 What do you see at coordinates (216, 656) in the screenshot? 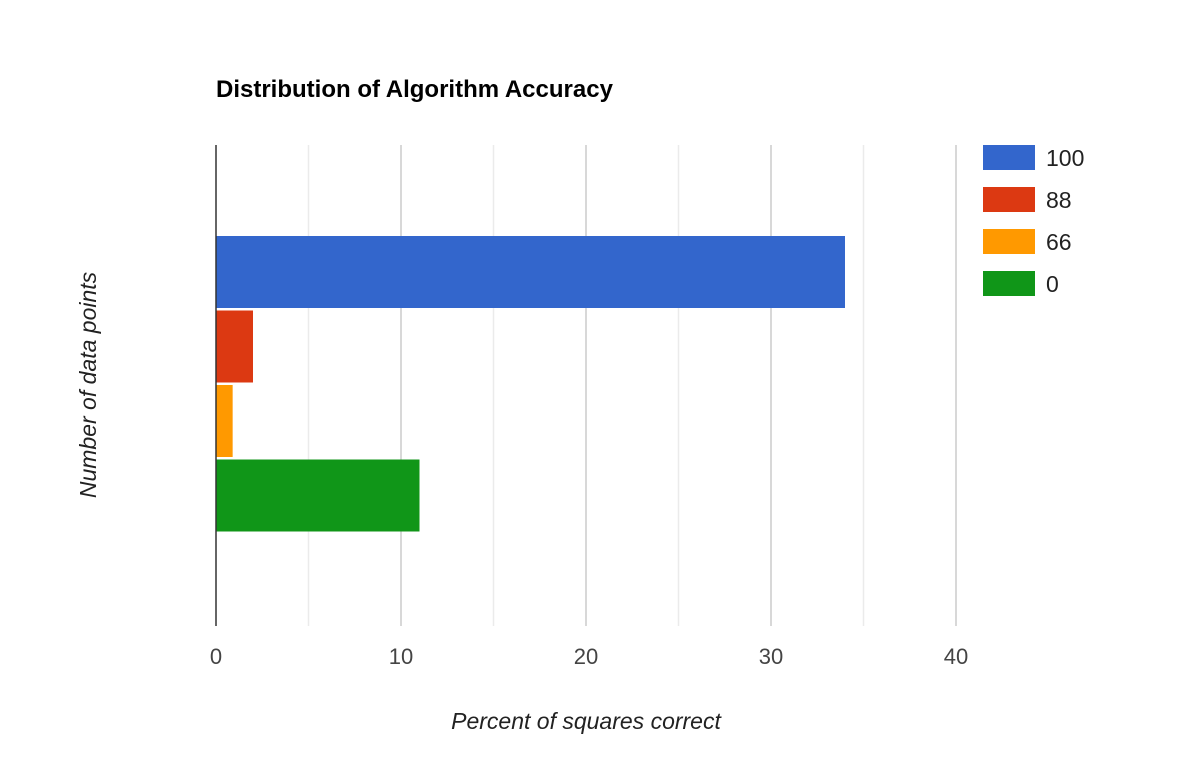
I see `x-tick-label: 0` at bounding box center [216, 656].